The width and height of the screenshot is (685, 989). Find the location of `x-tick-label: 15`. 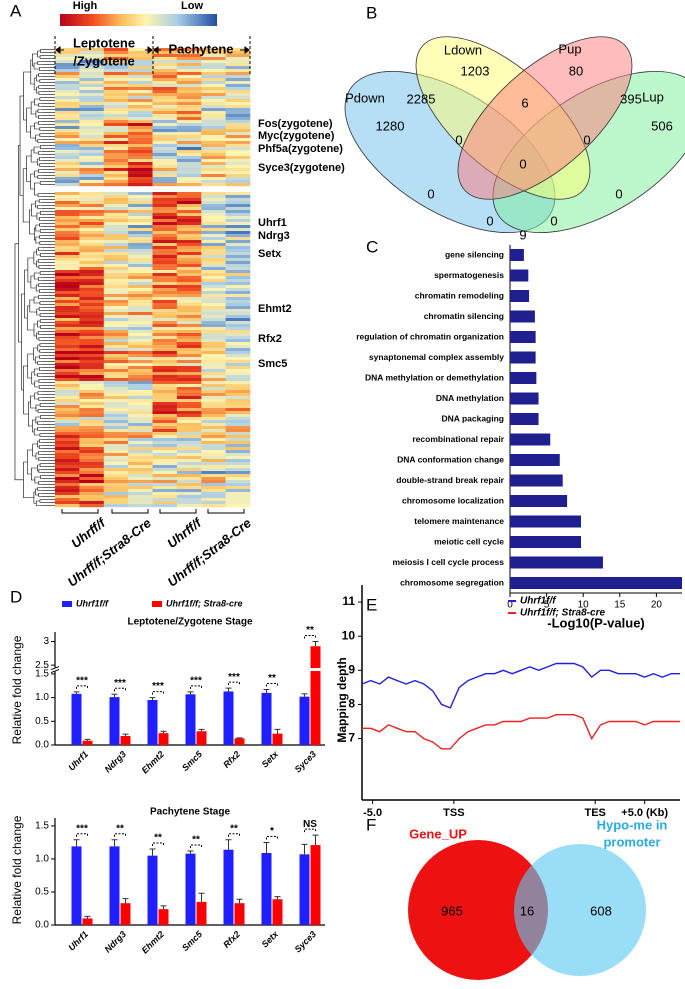

x-tick-label: 15 is located at coordinates (620, 605).